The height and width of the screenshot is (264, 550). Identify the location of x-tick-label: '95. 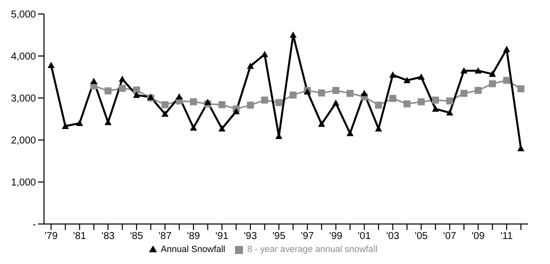
(279, 236).